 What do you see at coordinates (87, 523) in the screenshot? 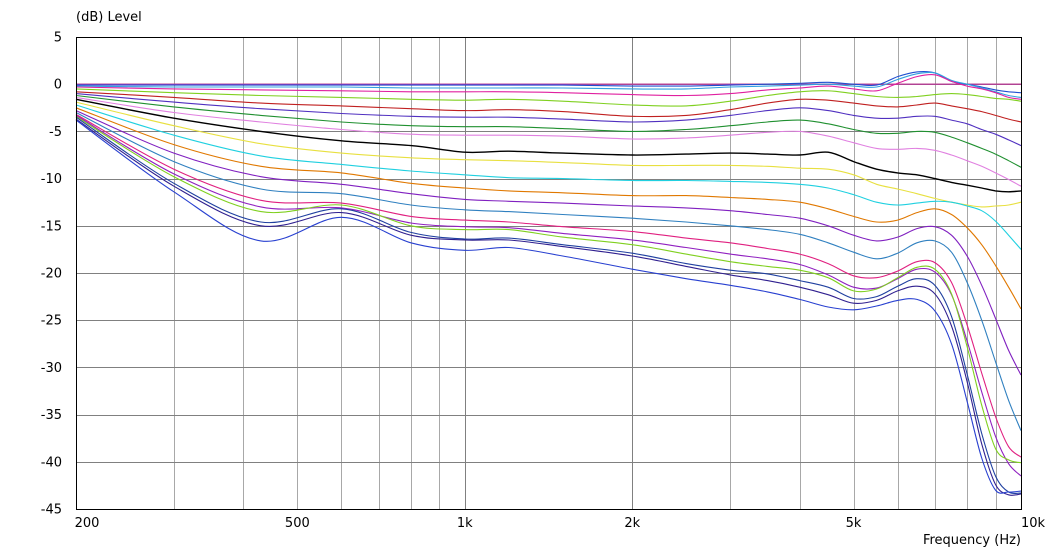
I see `x-tick-label: 200` at bounding box center [87, 523].